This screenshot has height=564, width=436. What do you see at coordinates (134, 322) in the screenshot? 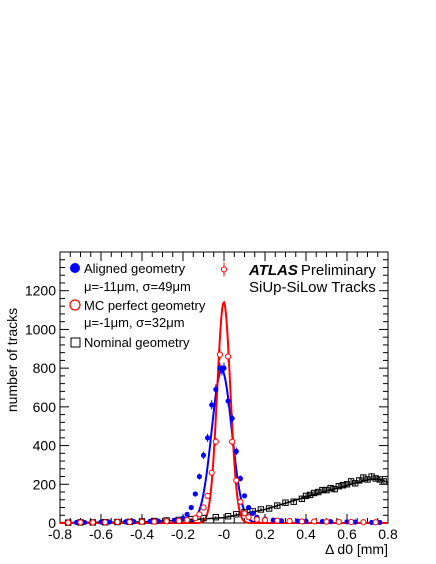
I see `legend-fit-mc: μ=-1μm, σ=32μm` at bounding box center [134, 322].